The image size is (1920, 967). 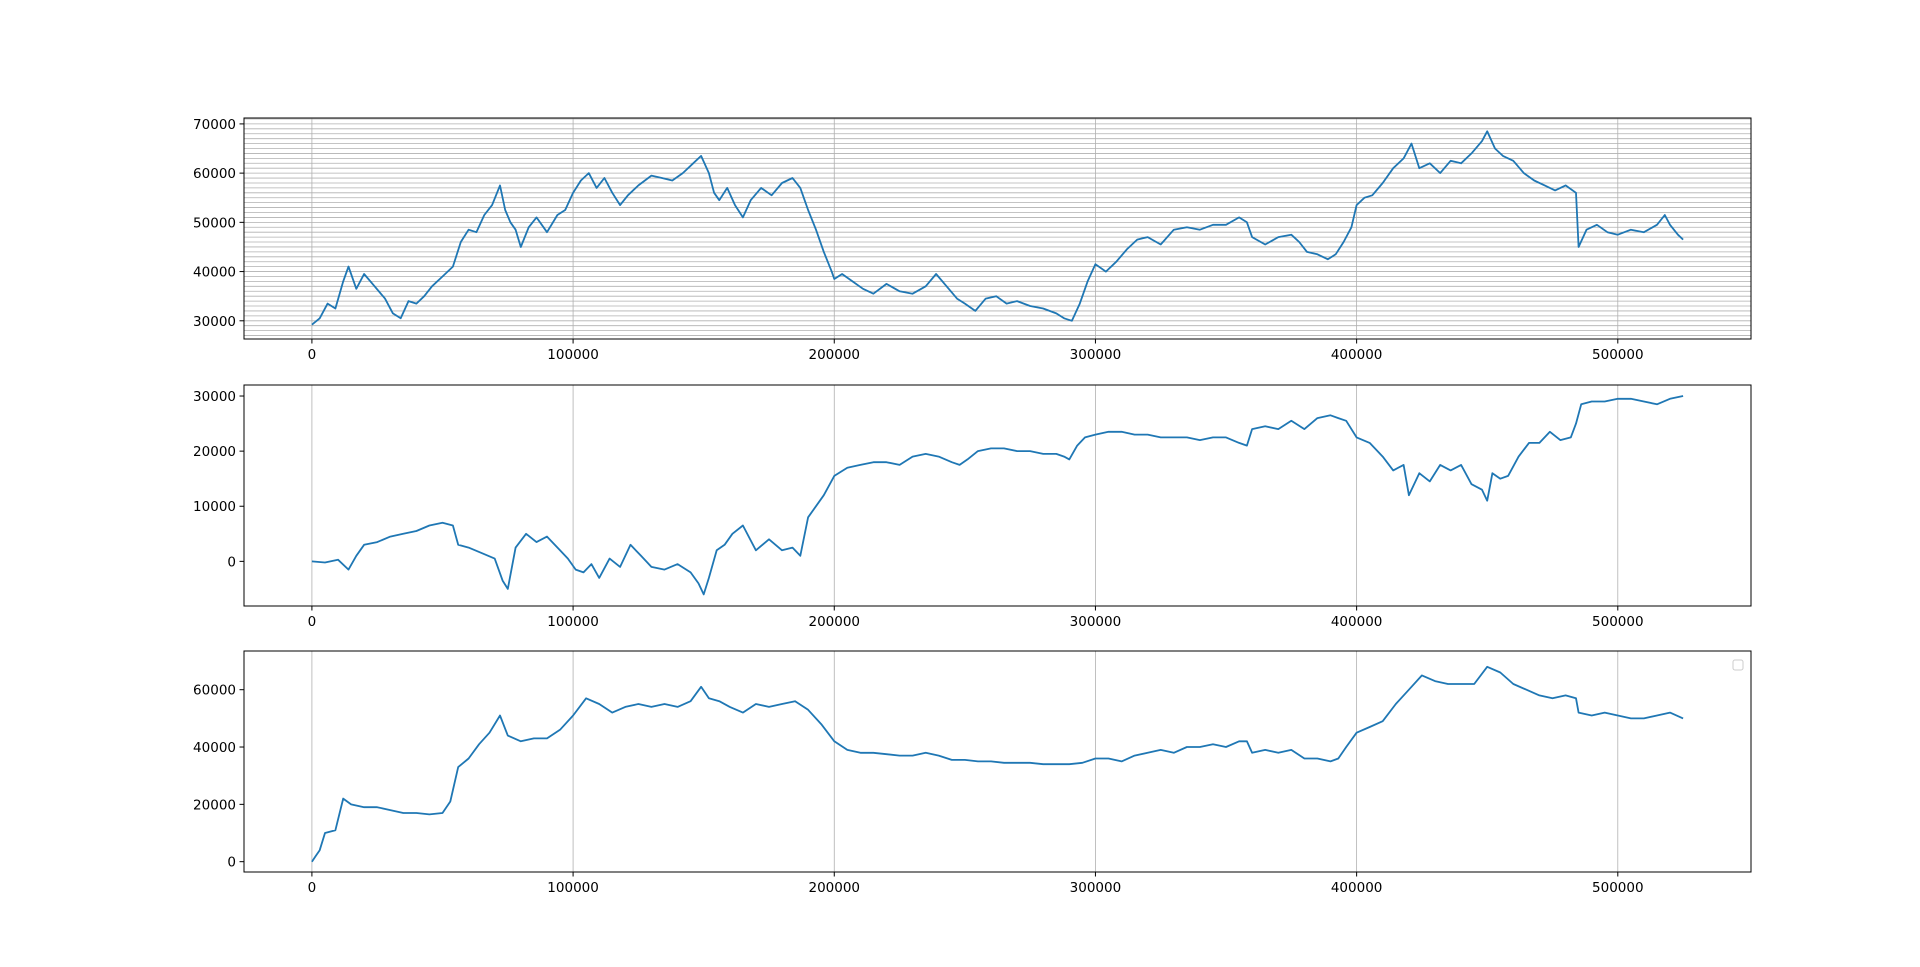 I want to click on y-tick-label: 10000, so click(x=214, y=507).